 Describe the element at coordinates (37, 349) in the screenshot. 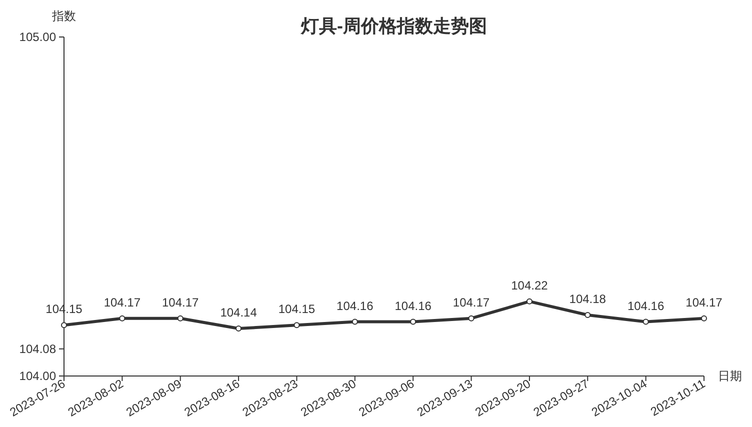

I see `y-tick-label: 104.08` at that location.